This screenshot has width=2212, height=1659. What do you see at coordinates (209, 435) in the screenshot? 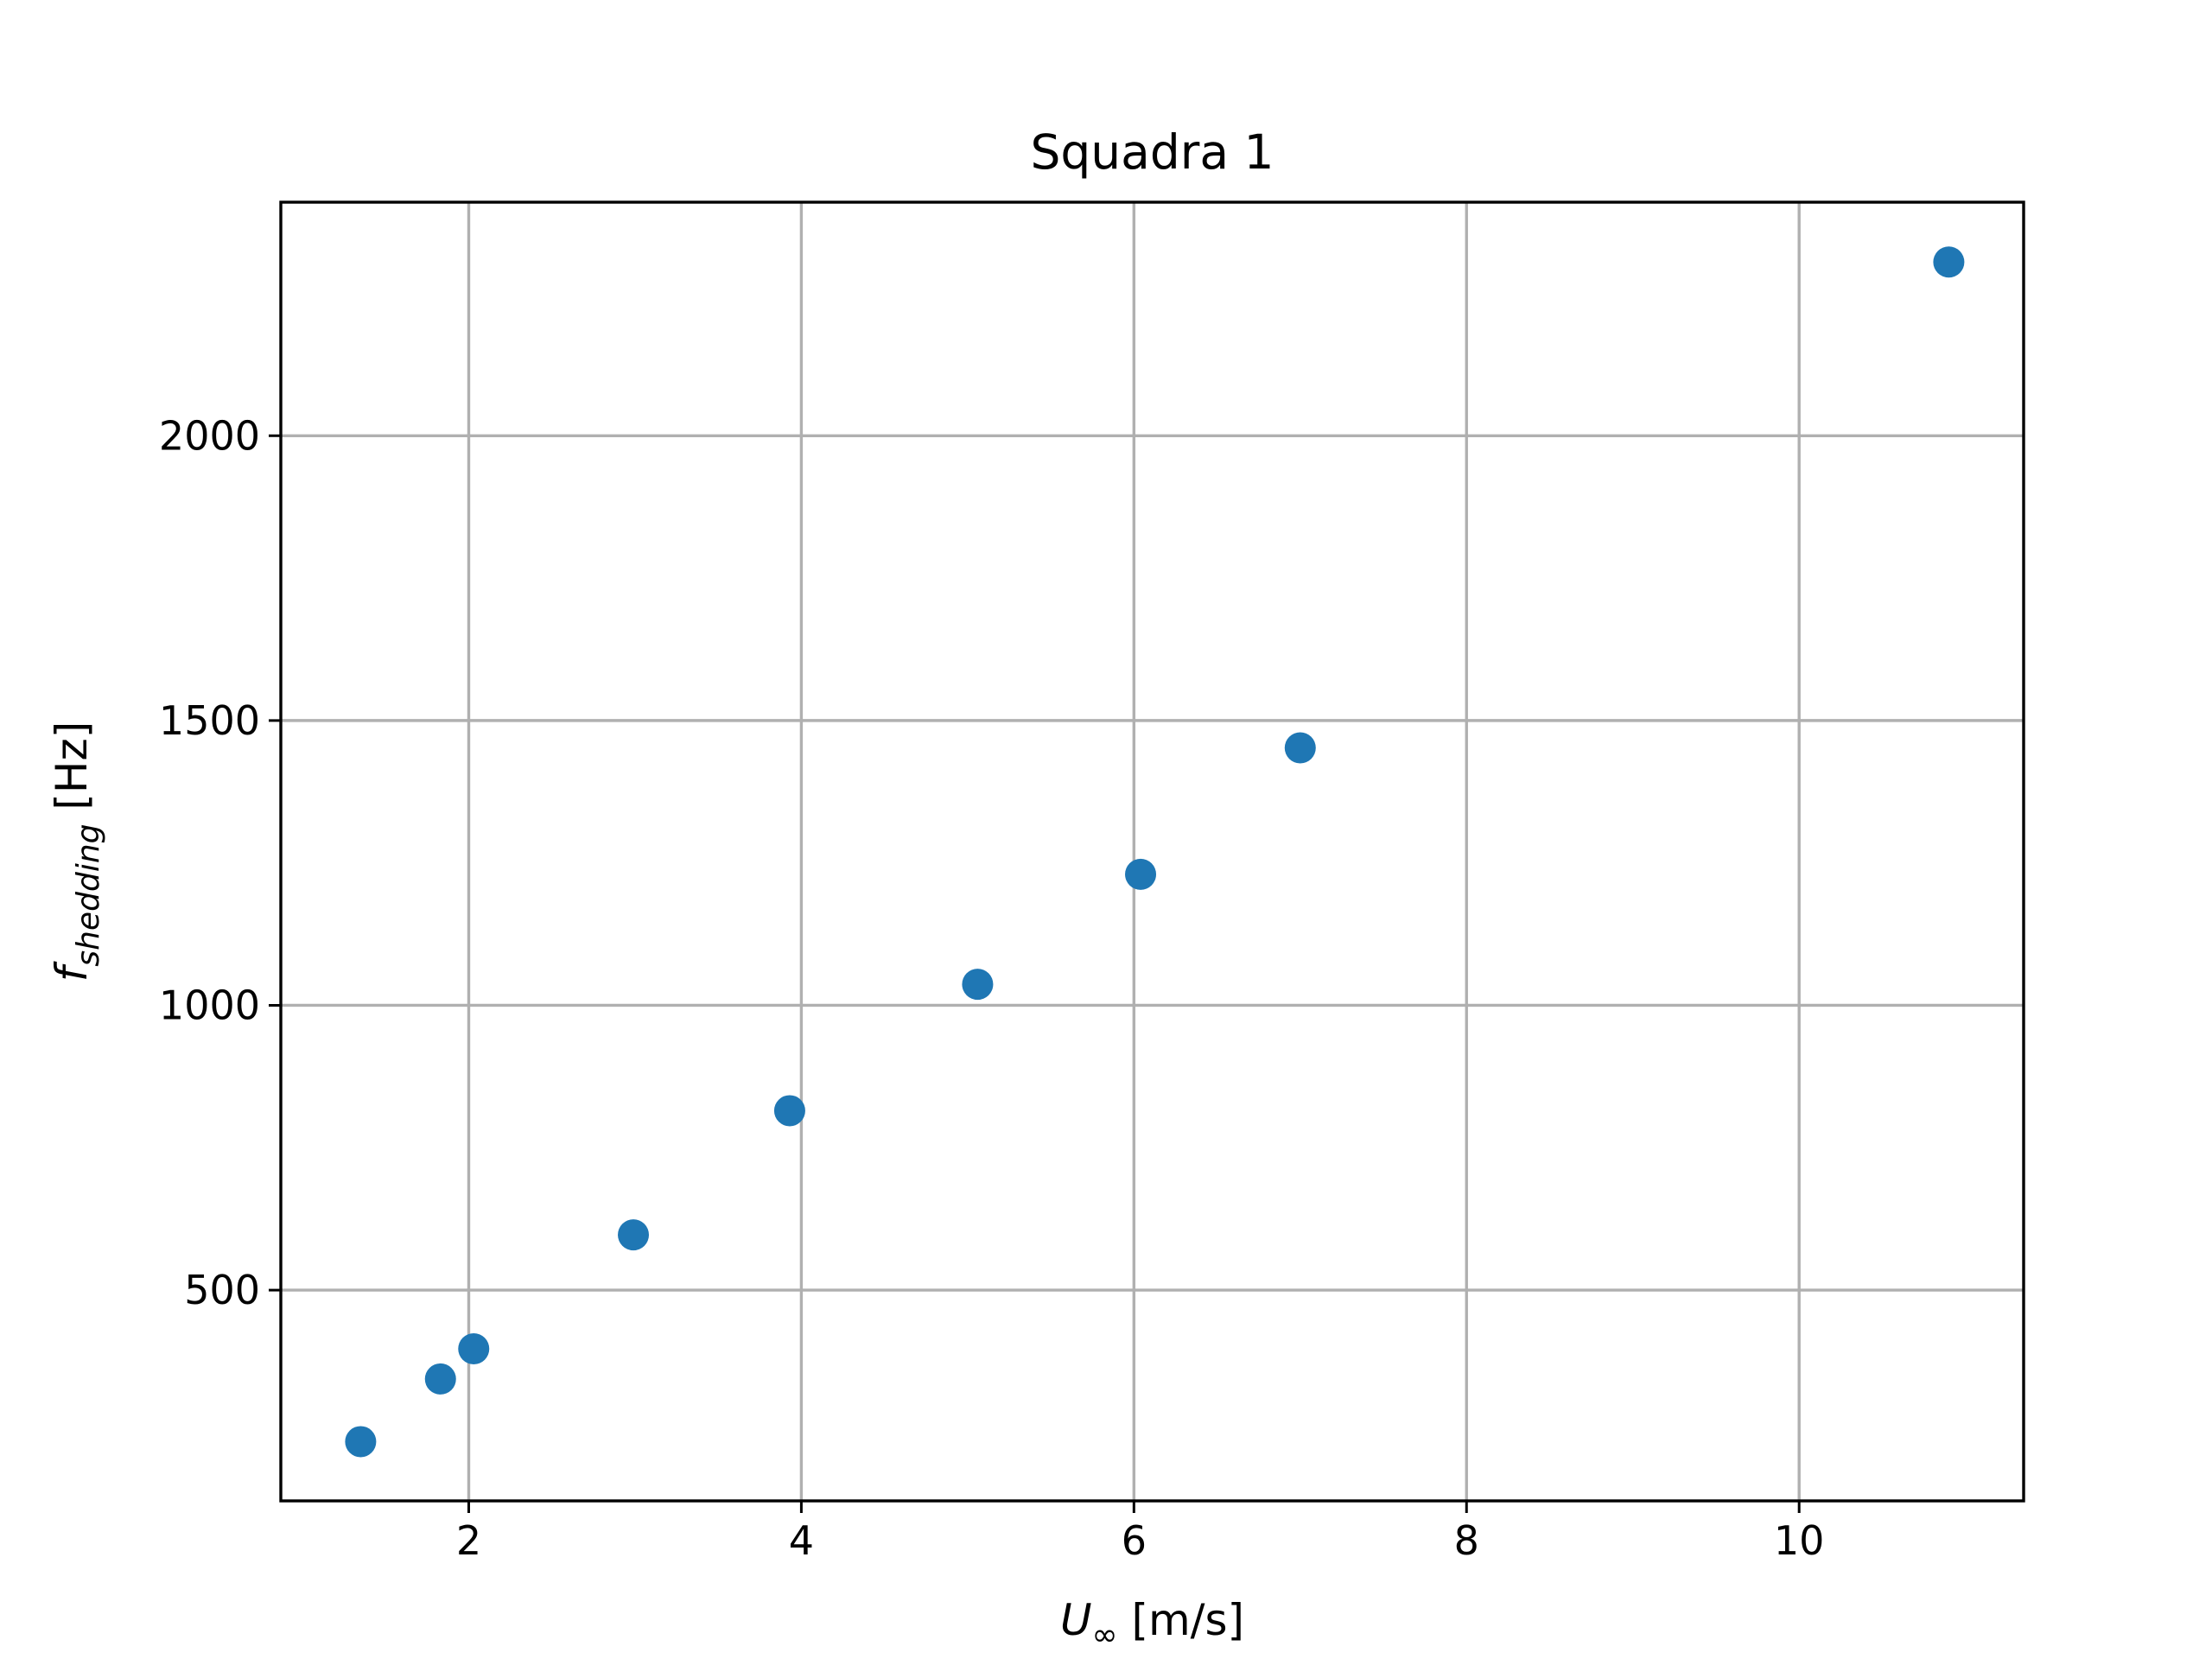
I see `y-tick-label: 2000` at bounding box center [209, 435].